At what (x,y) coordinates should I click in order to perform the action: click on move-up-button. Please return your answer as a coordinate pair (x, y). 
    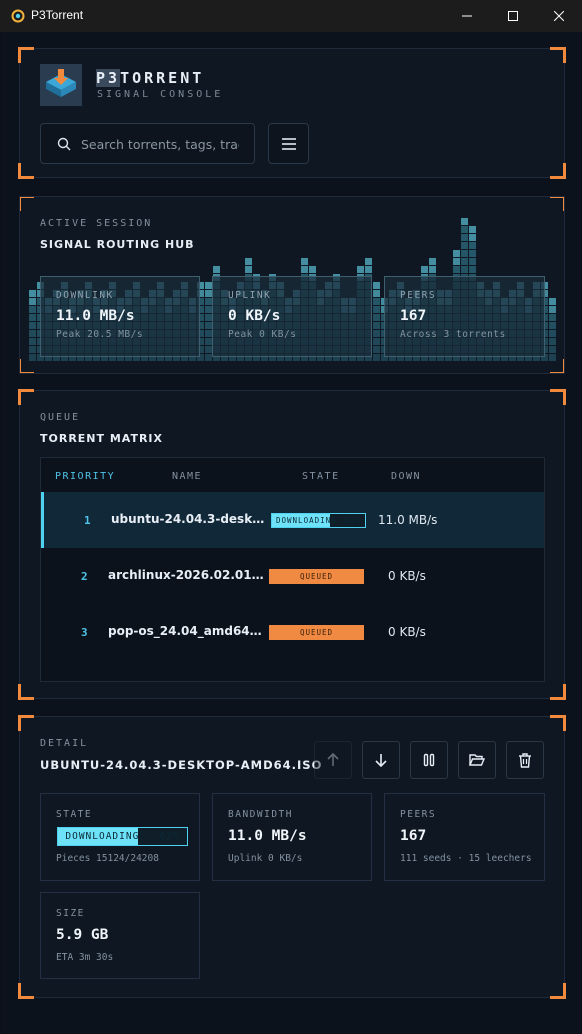
    Looking at the image, I should click on (333, 760).